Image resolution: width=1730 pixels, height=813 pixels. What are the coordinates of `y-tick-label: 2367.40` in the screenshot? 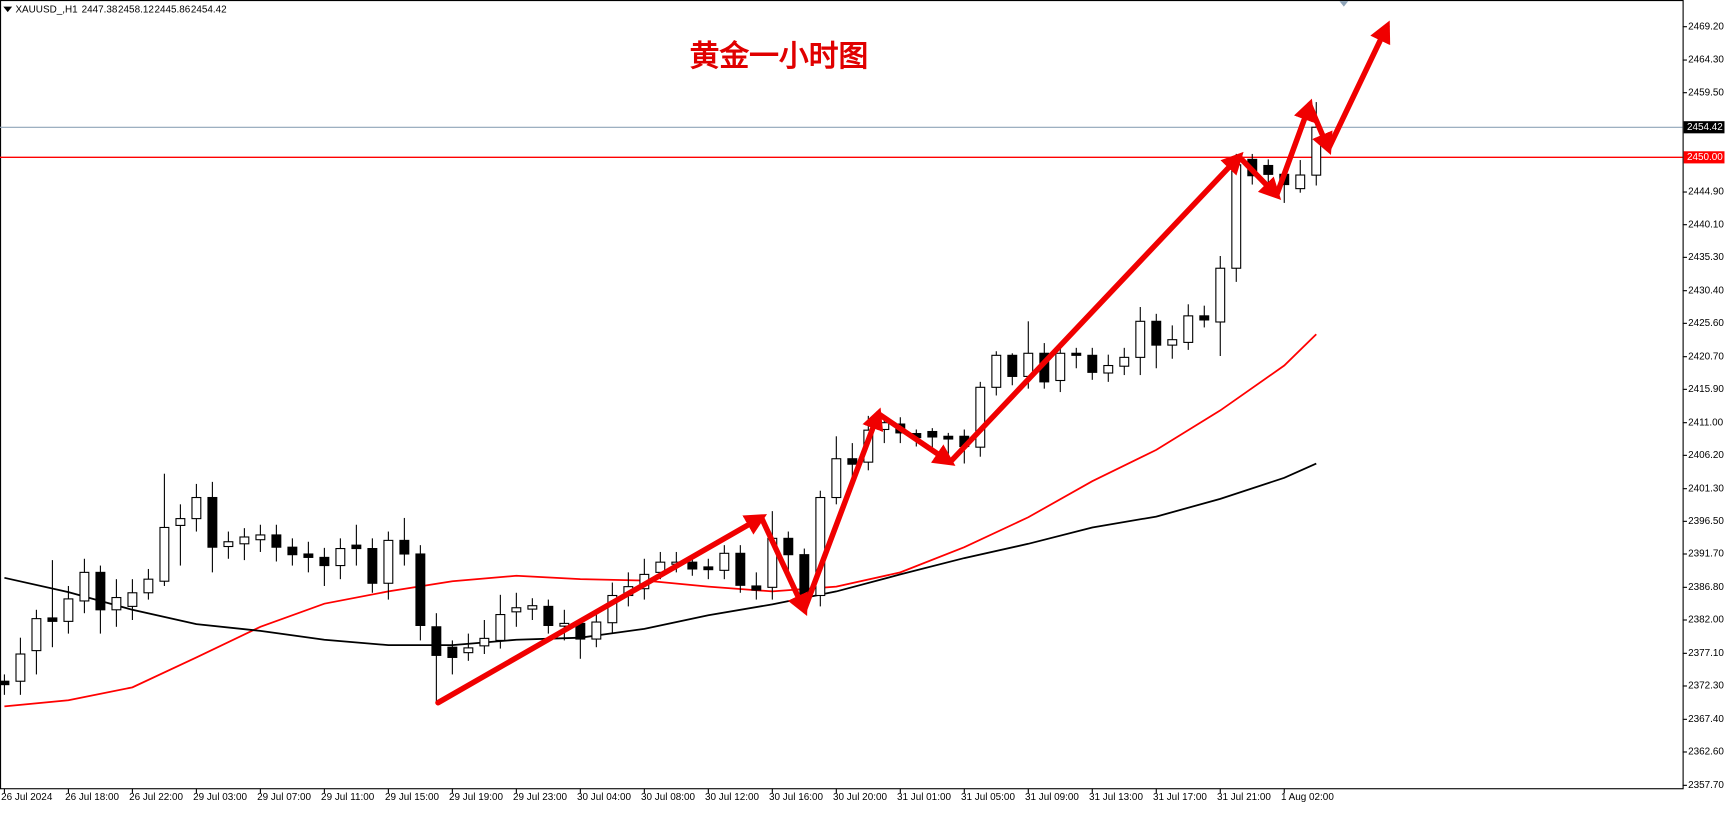 It's located at (1706, 719).